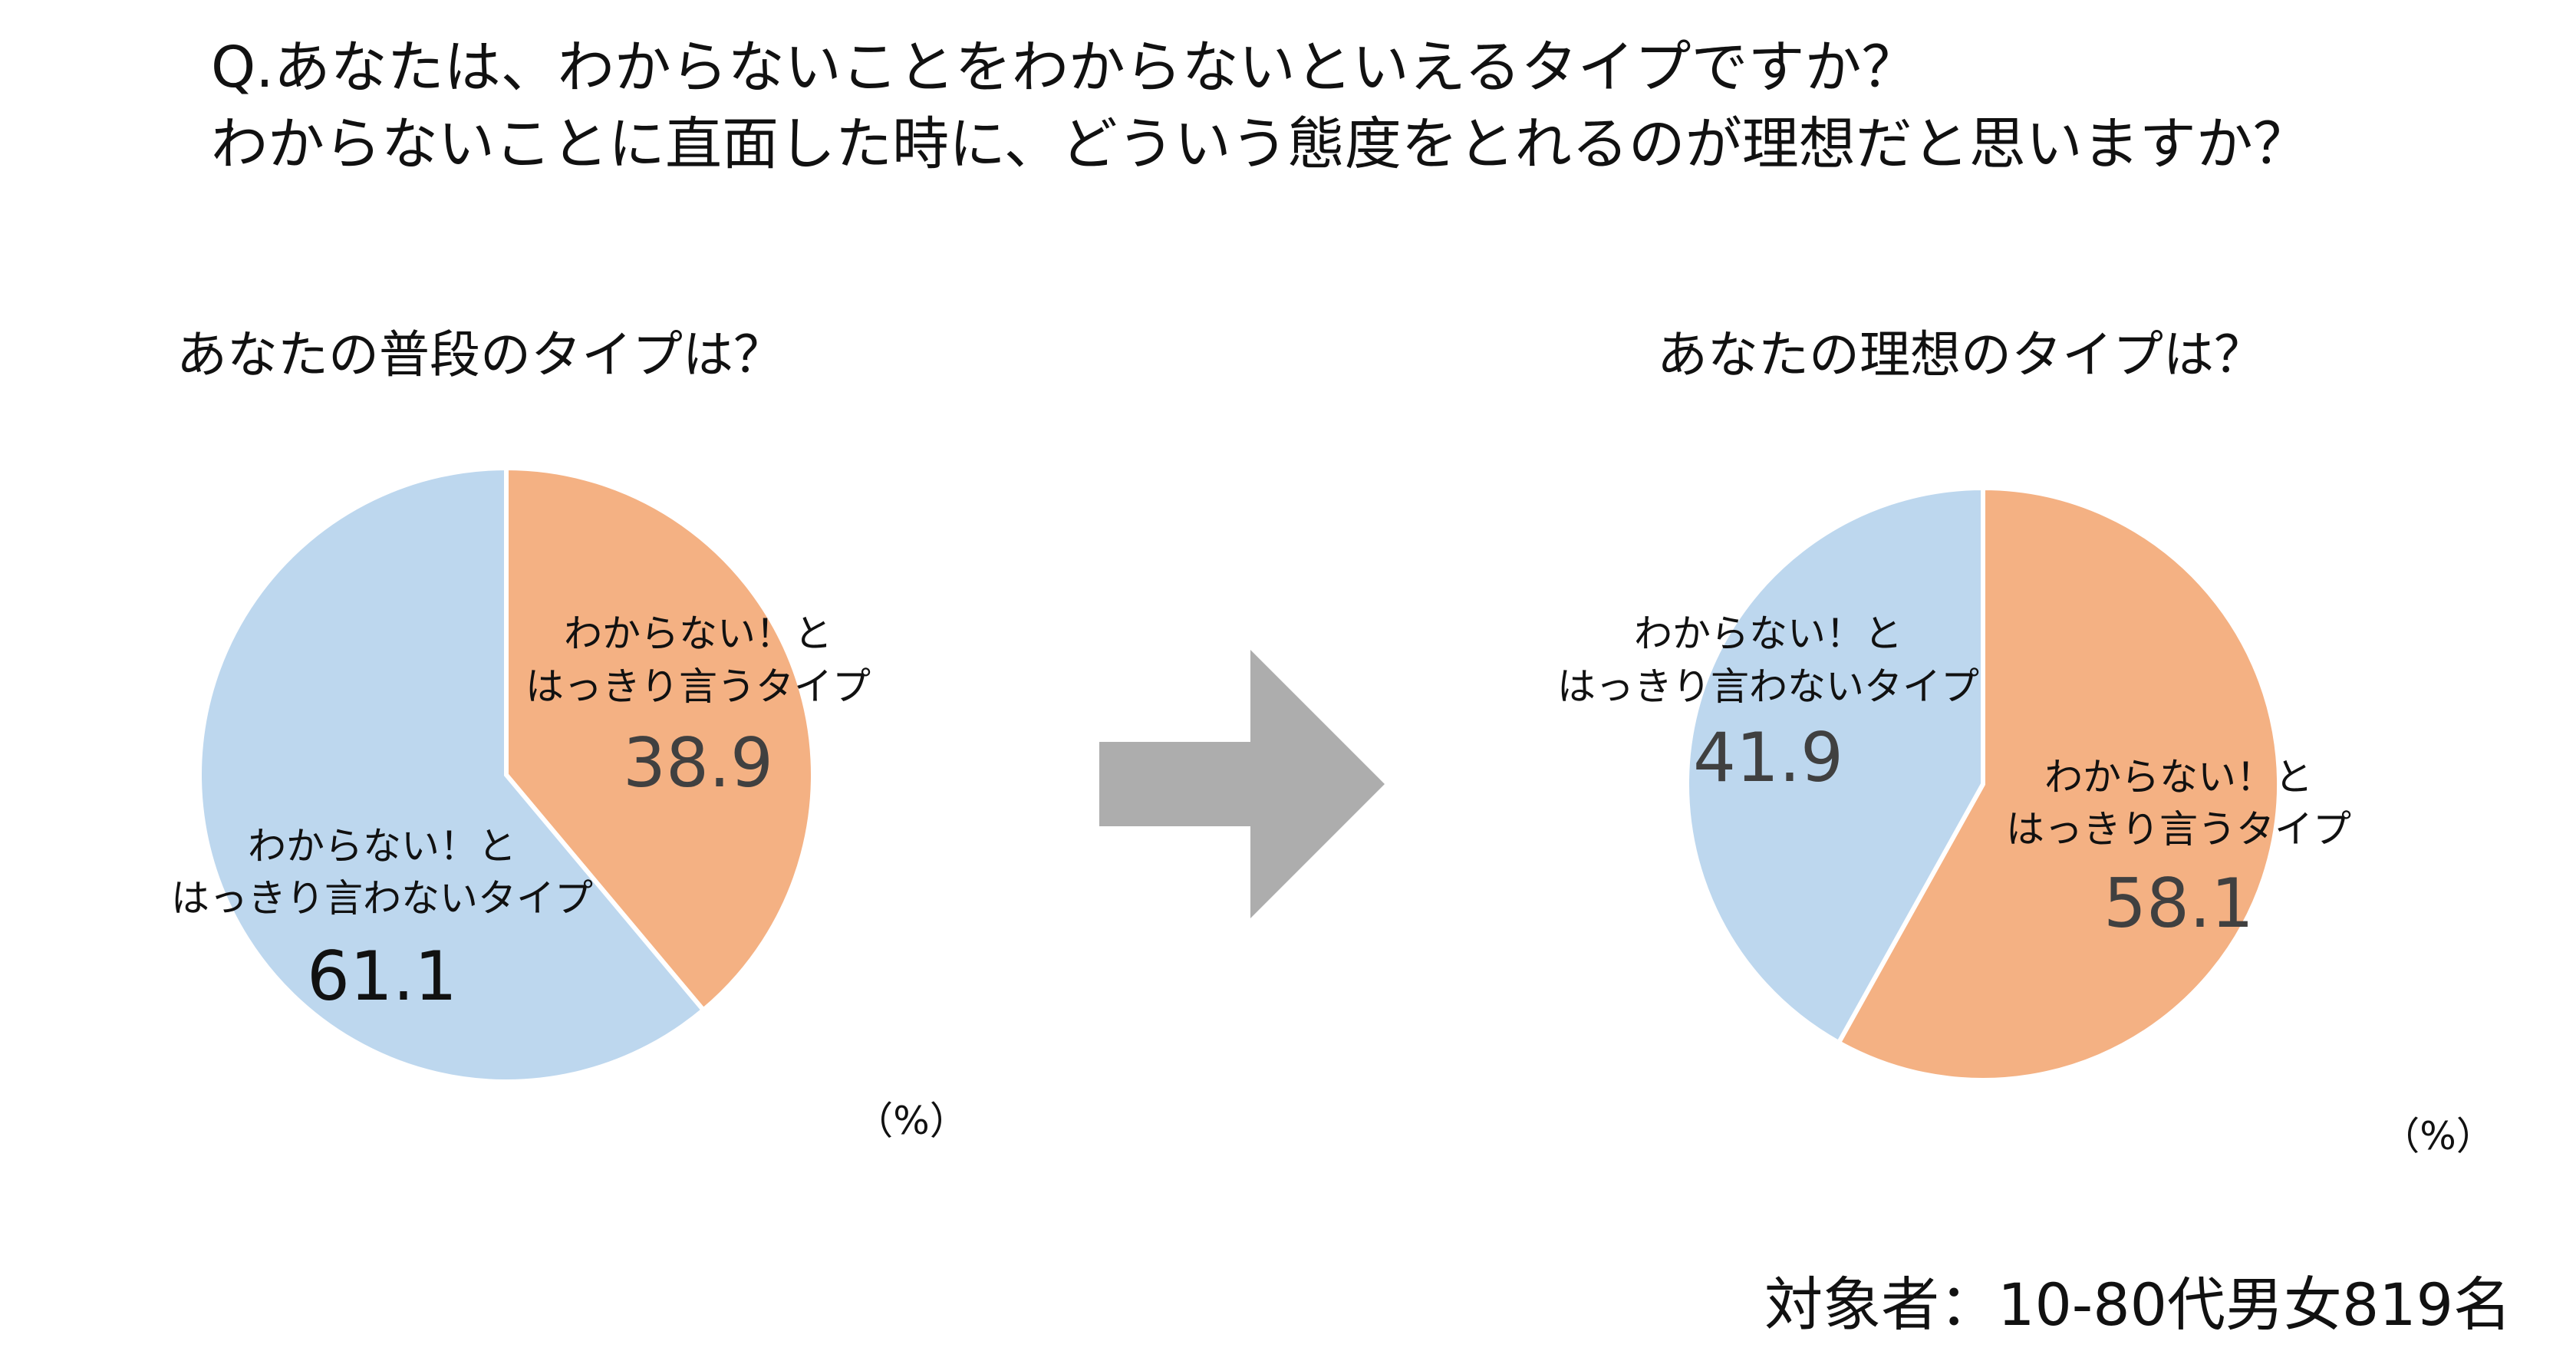 The width and height of the screenshot is (2576, 1361). What do you see at coordinates (2178, 829) in the screenshot?
I see `slice-label-ideal-say-line2: はっきり言うタイプ` at bounding box center [2178, 829].